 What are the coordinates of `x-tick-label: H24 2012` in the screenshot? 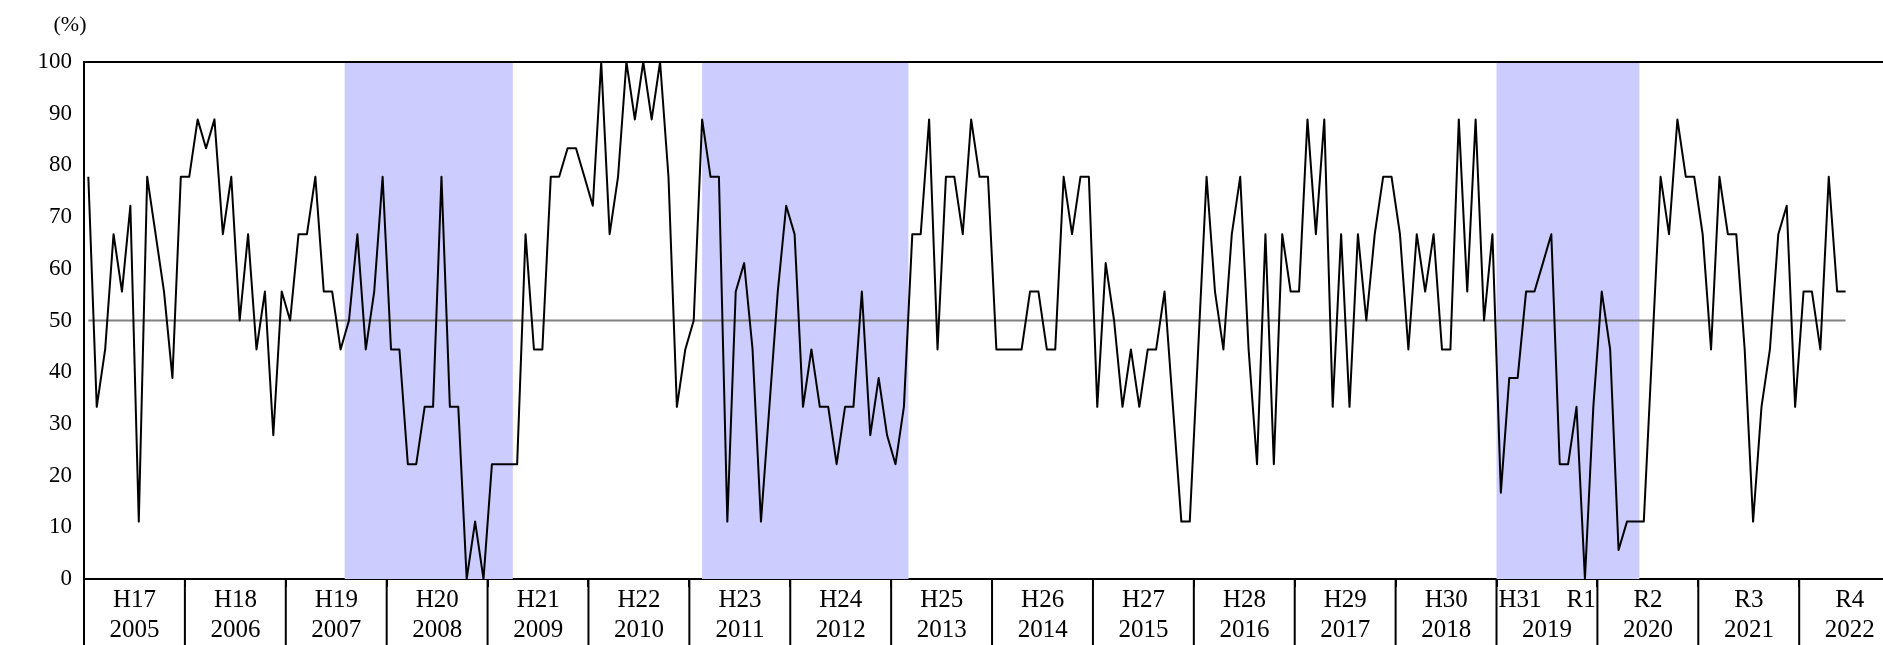 It's located at (840, 613).